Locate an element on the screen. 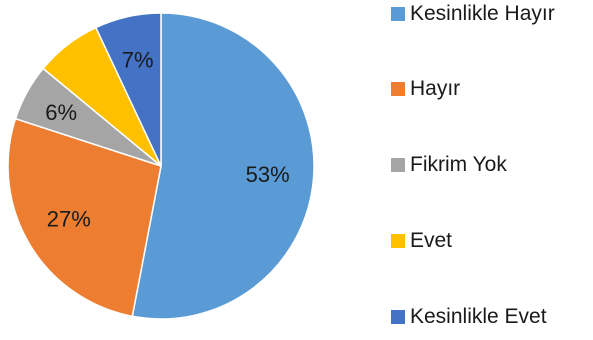 This screenshot has width=593, height=340. slice-label: 6% is located at coordinates (61, 112).